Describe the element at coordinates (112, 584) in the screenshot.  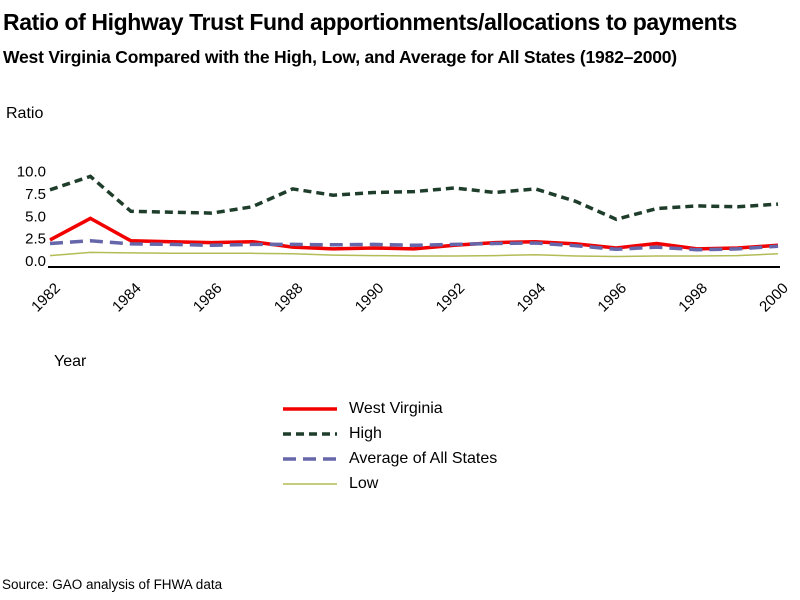
I see `source-note: Source: GAO analysis of FHWA data` at that location.